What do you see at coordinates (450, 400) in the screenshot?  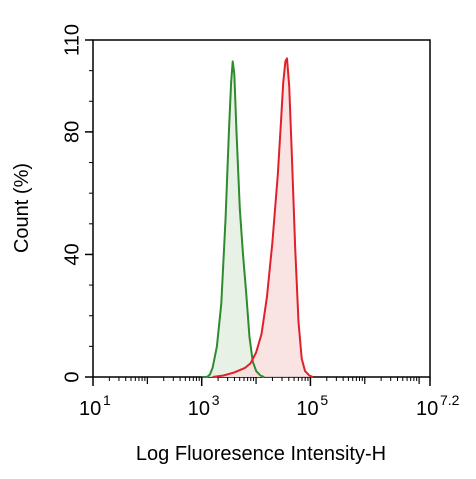 I see `x-tick-exponent: 7.2` at bounding box center [450, 400].